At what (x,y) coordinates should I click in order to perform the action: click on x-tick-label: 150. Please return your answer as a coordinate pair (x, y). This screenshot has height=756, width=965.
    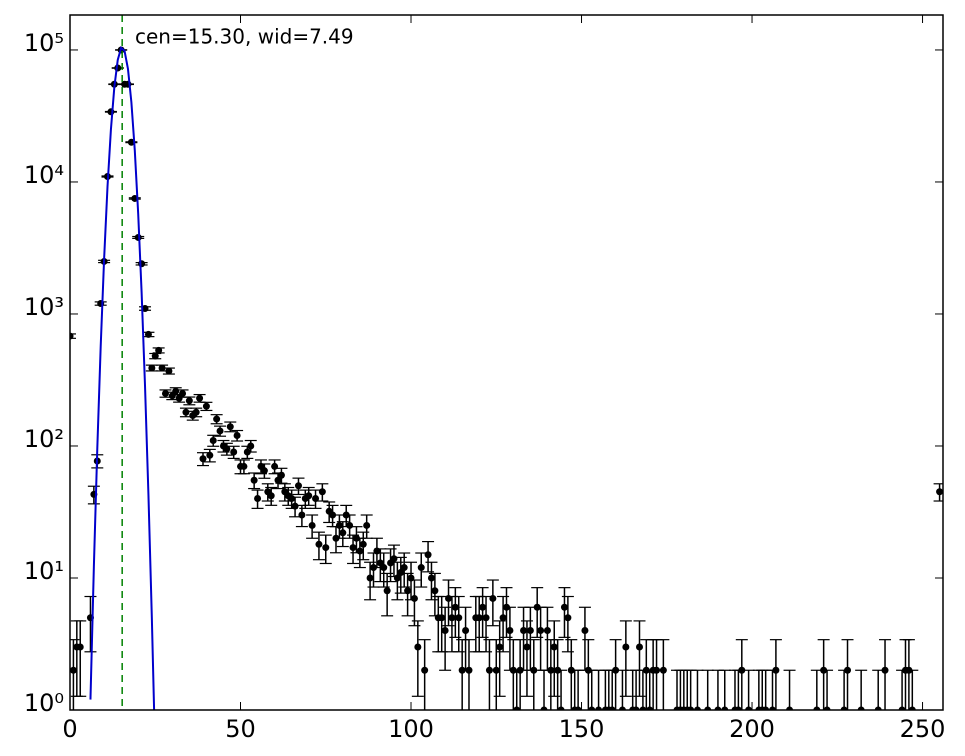
    Looking at the image, I should click on (582, 729).